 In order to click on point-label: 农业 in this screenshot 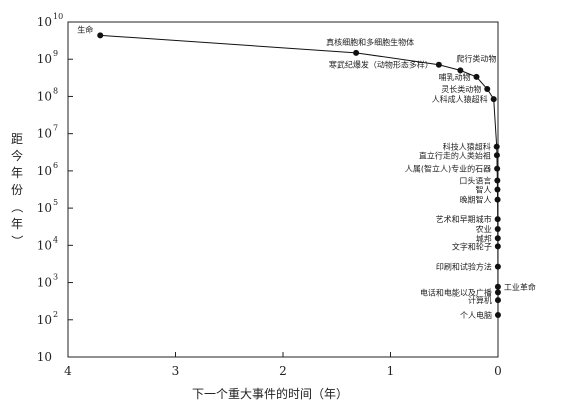, I will do `click(484, 229)`.